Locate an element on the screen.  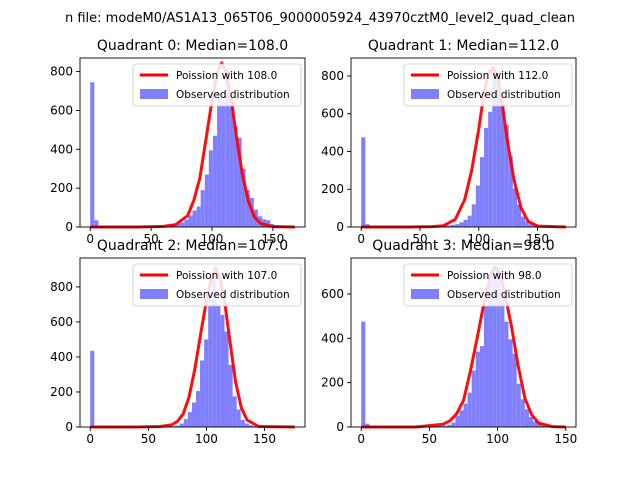
legend-label-poisson: Poission with 107.0 is located at coordinates (226, 276).